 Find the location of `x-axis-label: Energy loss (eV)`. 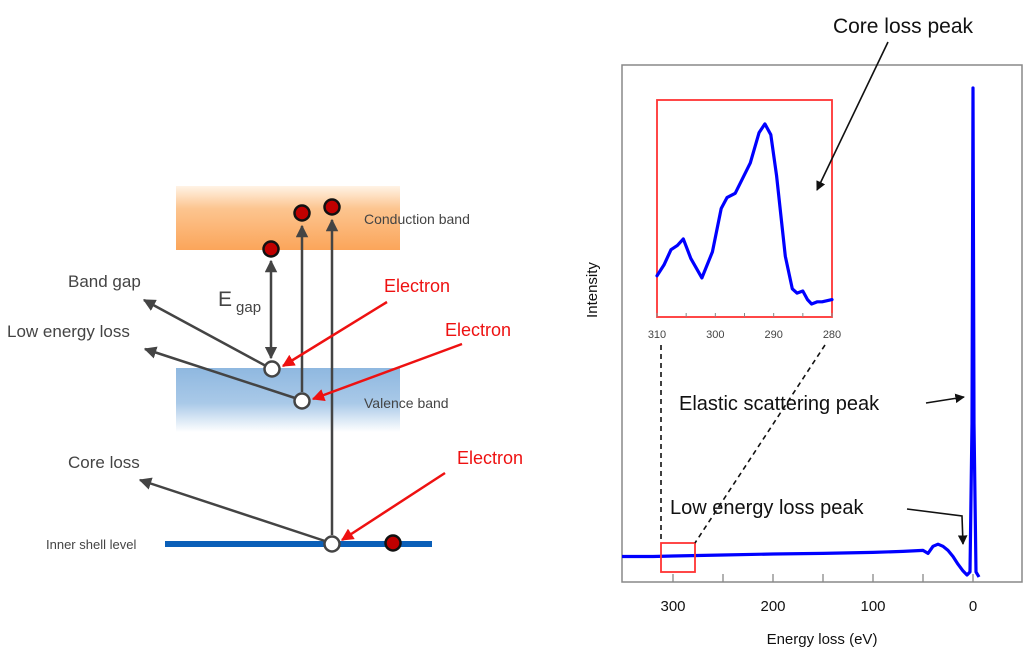

x-axis-label: Energy loss (eV) is located at coordinates (822, 639).